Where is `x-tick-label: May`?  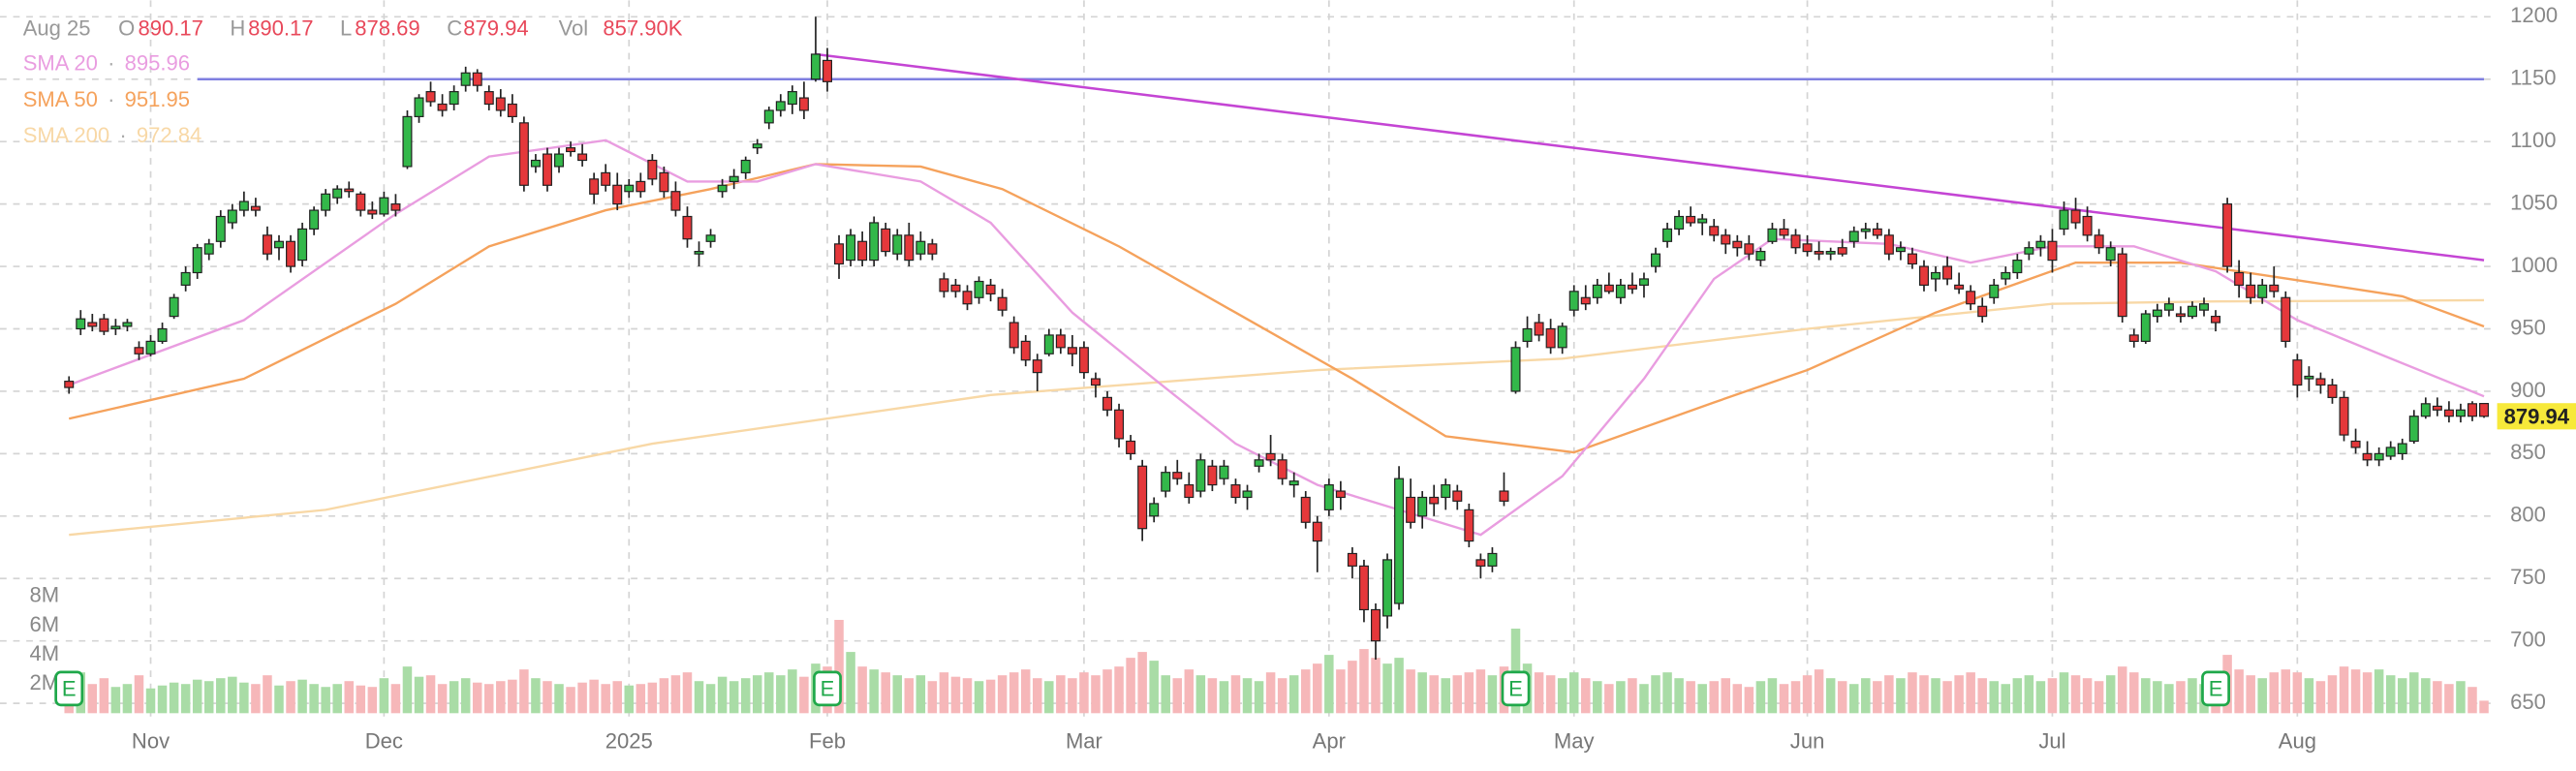
x-tick-label: May is located at coordinates (1574, 742).